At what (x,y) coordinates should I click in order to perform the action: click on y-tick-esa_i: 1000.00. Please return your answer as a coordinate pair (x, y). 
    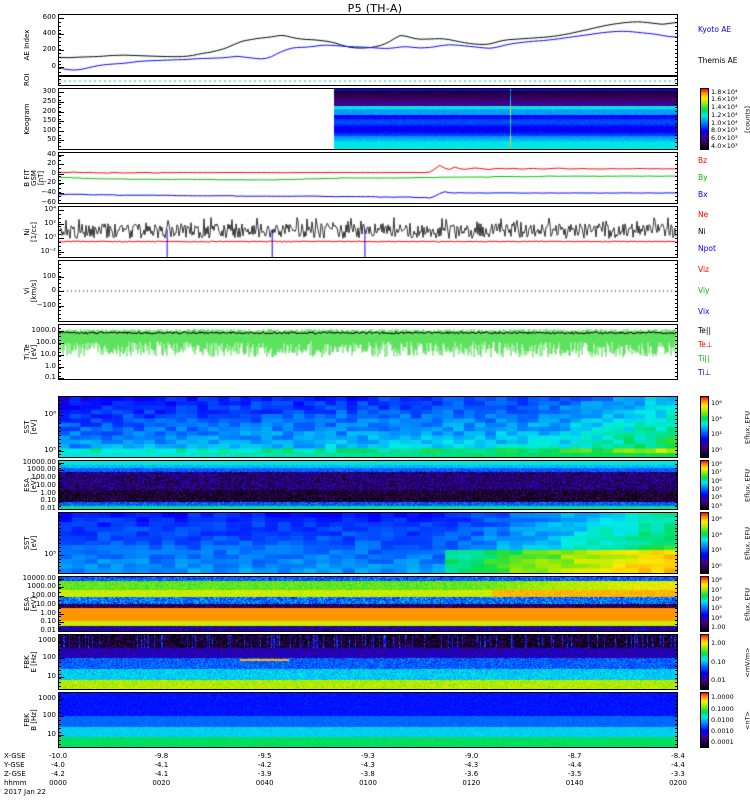
    Looking at the image, I should click on (41, 586).